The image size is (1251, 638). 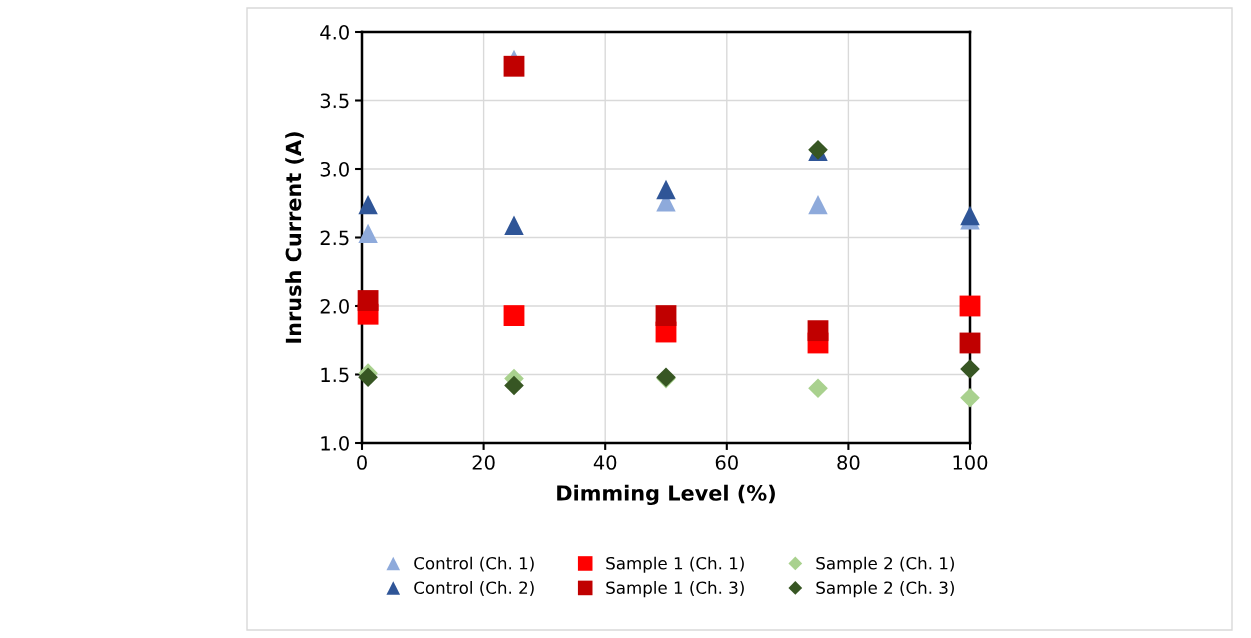 I want to click on x-axis-title: Dimming Level (%), so click(x=666, y=495).